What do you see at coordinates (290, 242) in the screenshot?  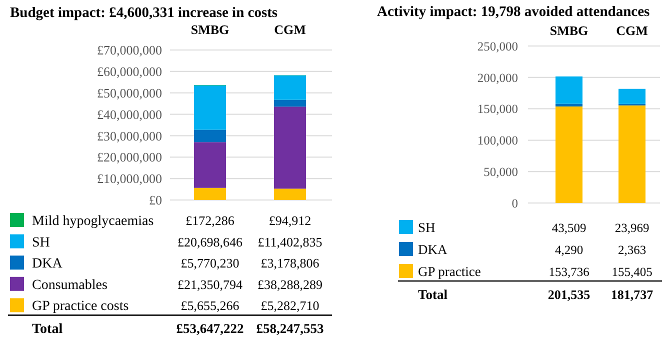 I see `data-label: £11,402,835` at bounding box center [290, 242].